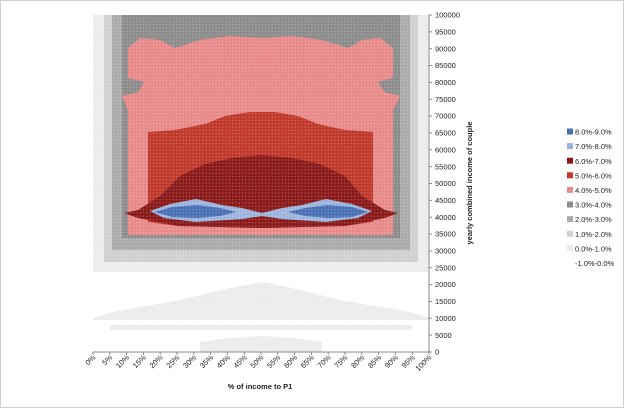 The width and height of the screenshot is (640, 413). What do you see at coordinates (445, 267) in the screenshot?
I see `y-tick-label: 25000` at bounding box center [445, 267].